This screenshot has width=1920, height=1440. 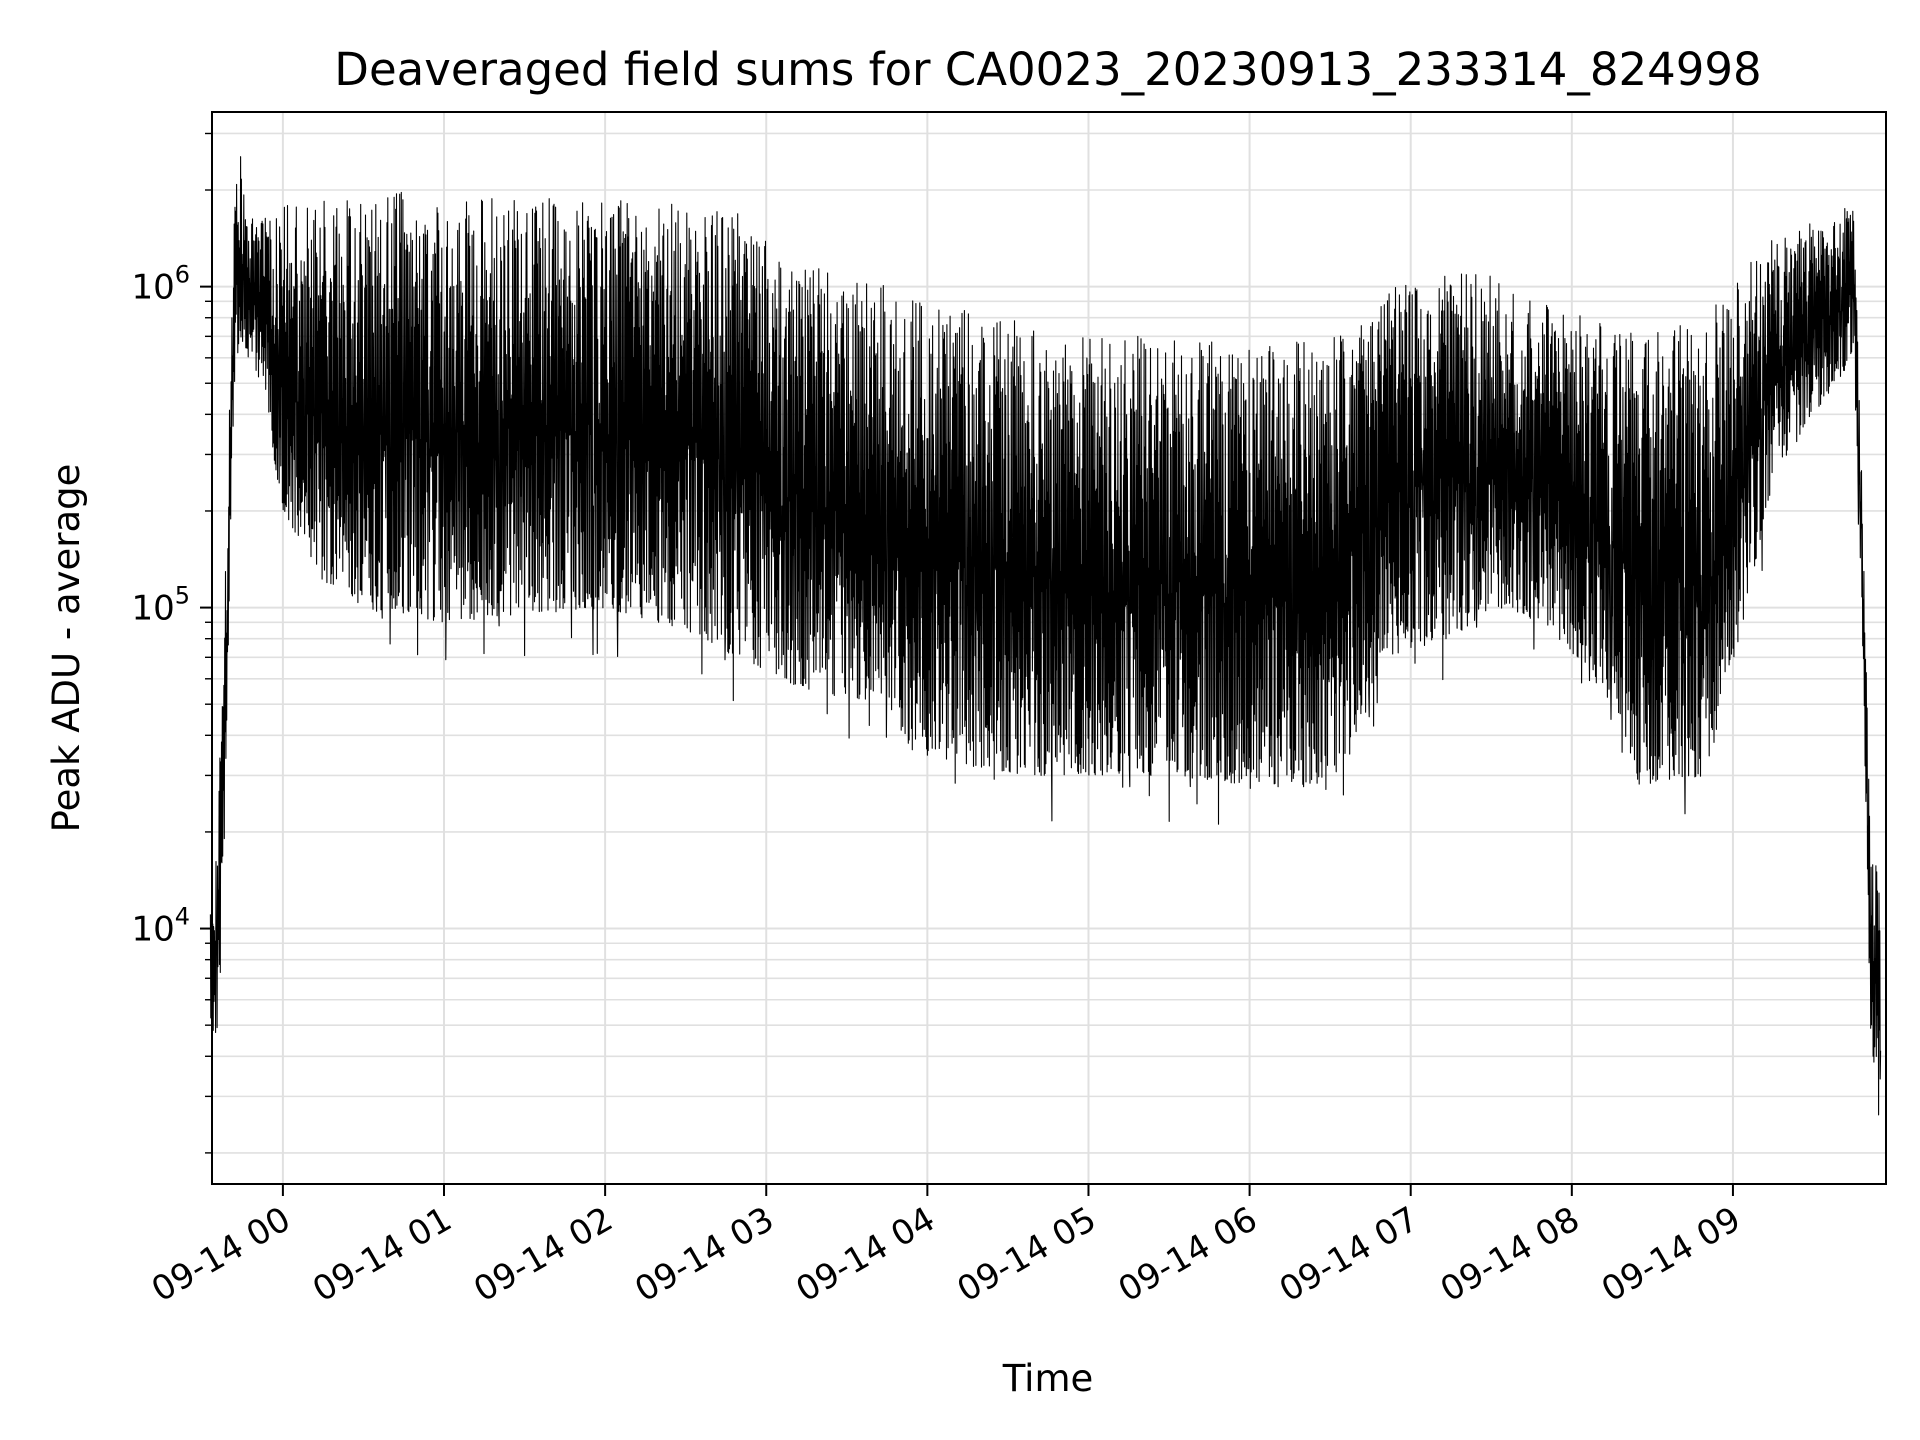 I want to click on y-tick-label: 10⁵, so click(x=160, y=605).